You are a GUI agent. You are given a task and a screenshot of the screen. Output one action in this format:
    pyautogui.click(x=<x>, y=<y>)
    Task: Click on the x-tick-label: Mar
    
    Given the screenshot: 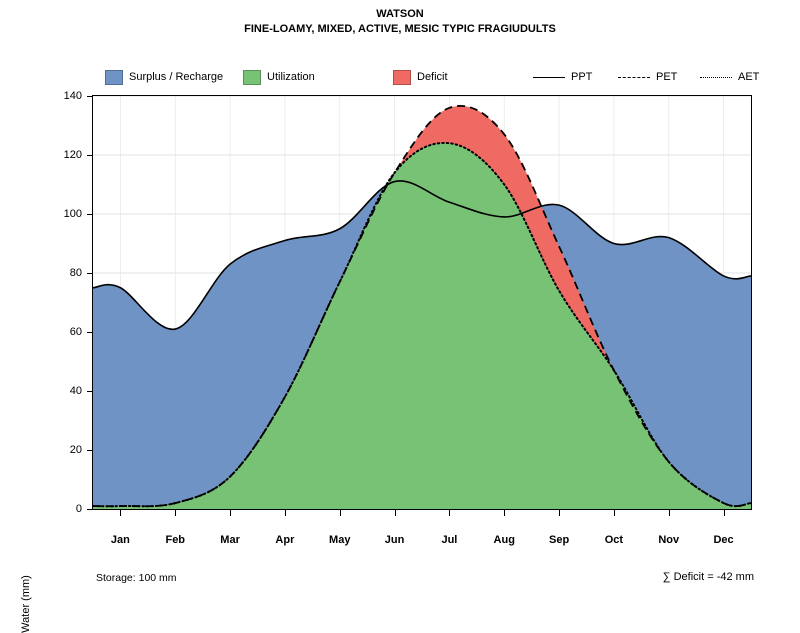 What is the action you would take?
    pyautogui.click(x=230, y=540)
    